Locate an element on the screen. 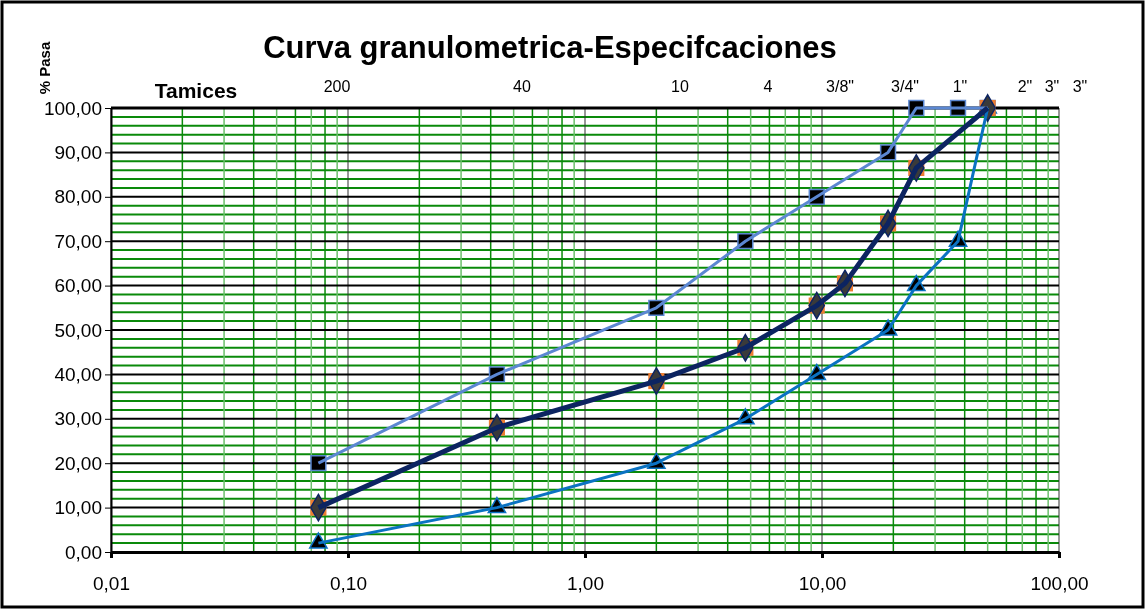 This screenshot has width=1146, height=609. y-tick-label: 80,00 is located at coordinates (78, 197).